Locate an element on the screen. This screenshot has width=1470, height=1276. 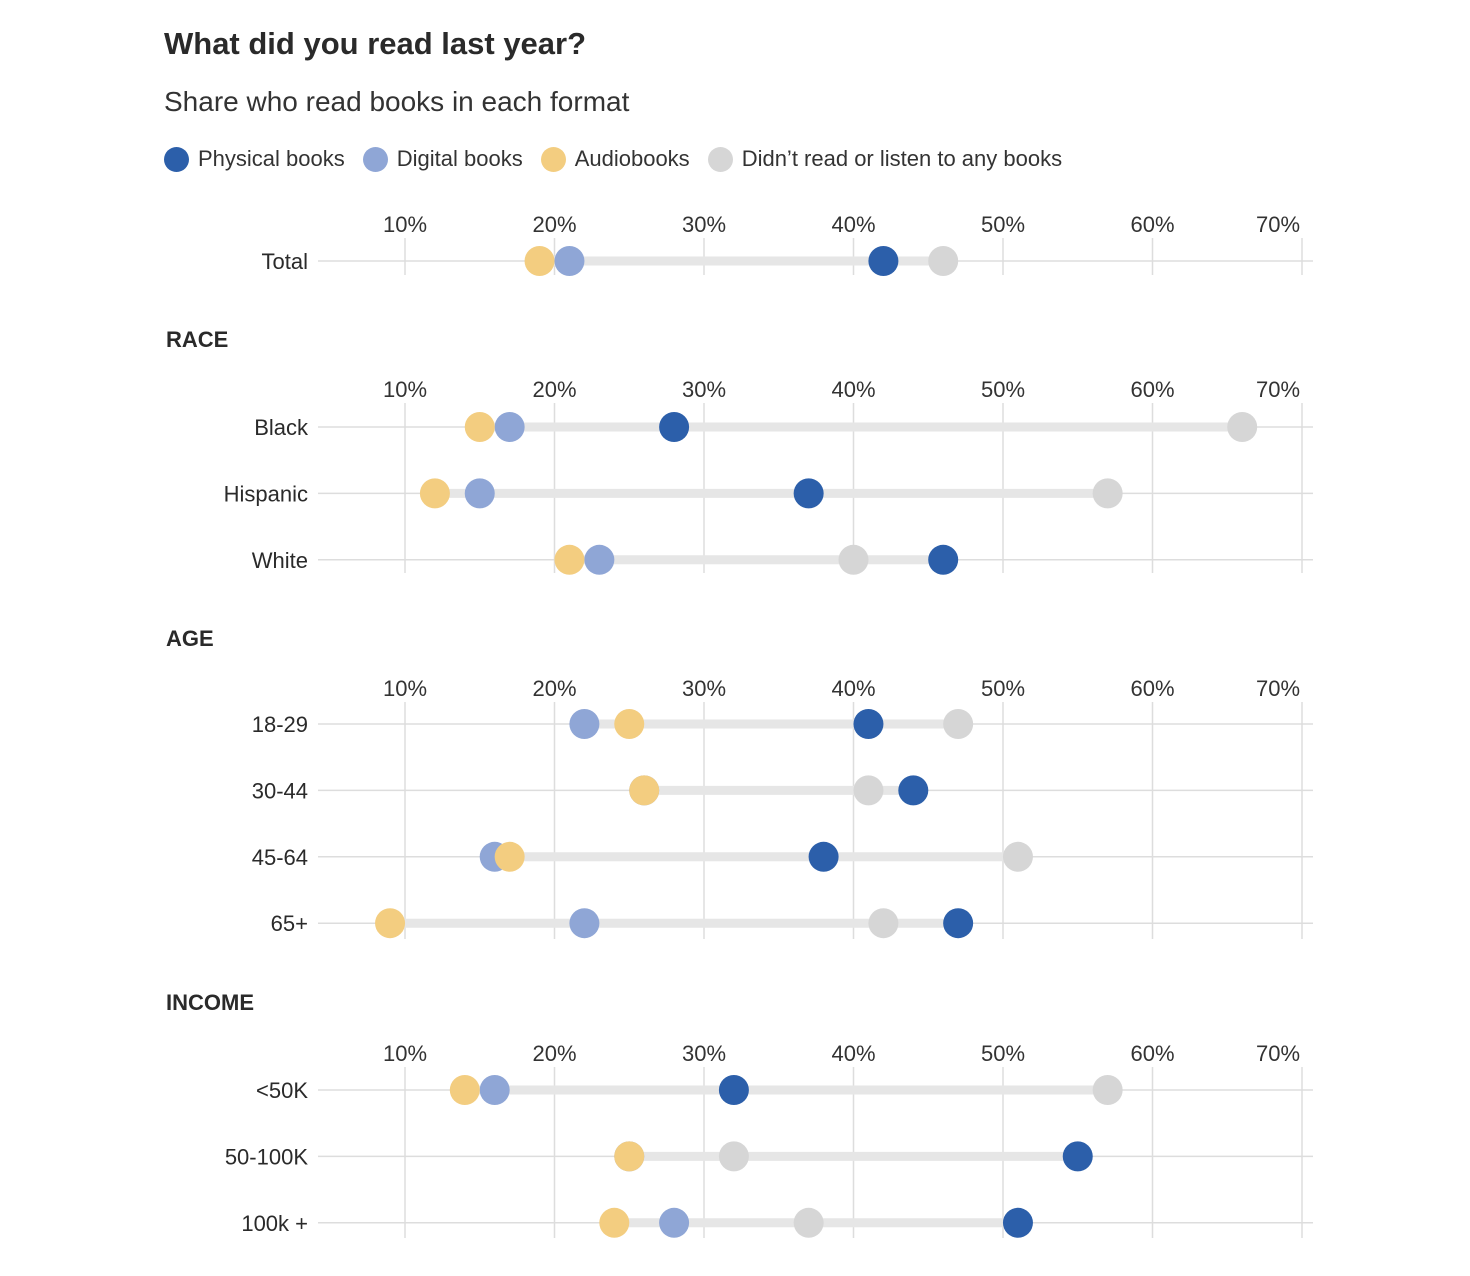
dot-audio-total is located at coordinates (539, 261).